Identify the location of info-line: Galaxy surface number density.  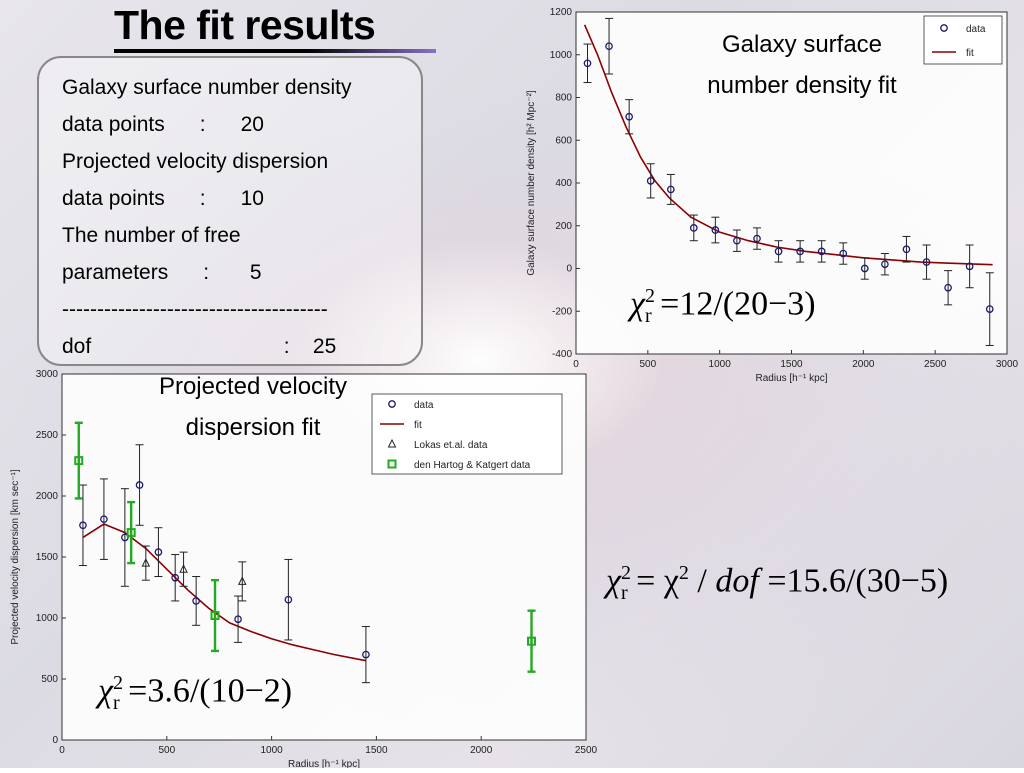
(207, 87).